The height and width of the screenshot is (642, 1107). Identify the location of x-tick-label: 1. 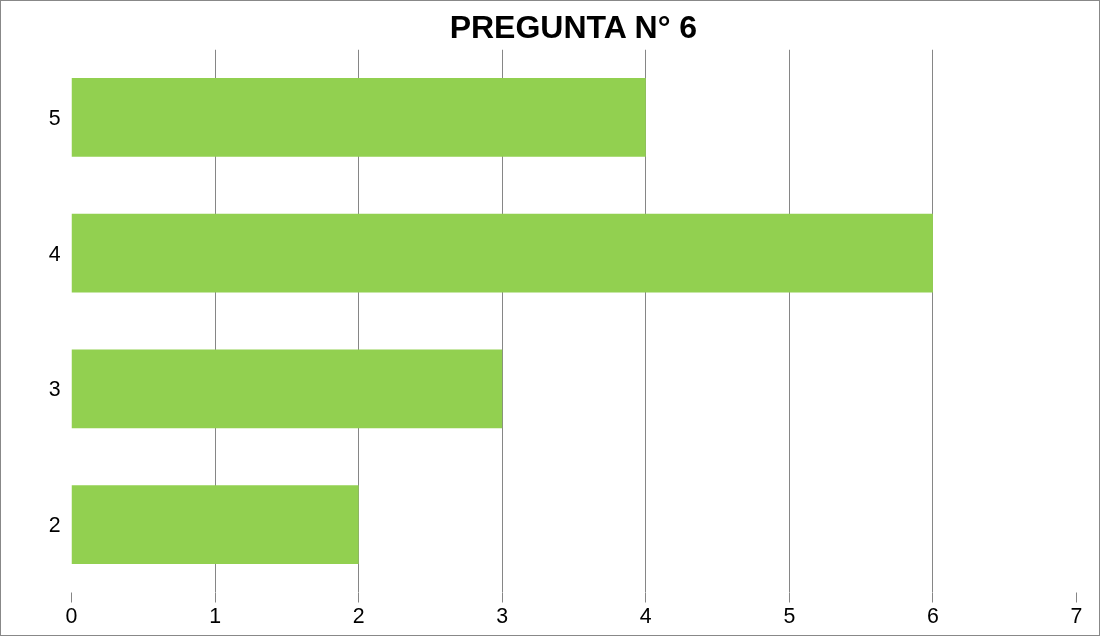
(215, 615).